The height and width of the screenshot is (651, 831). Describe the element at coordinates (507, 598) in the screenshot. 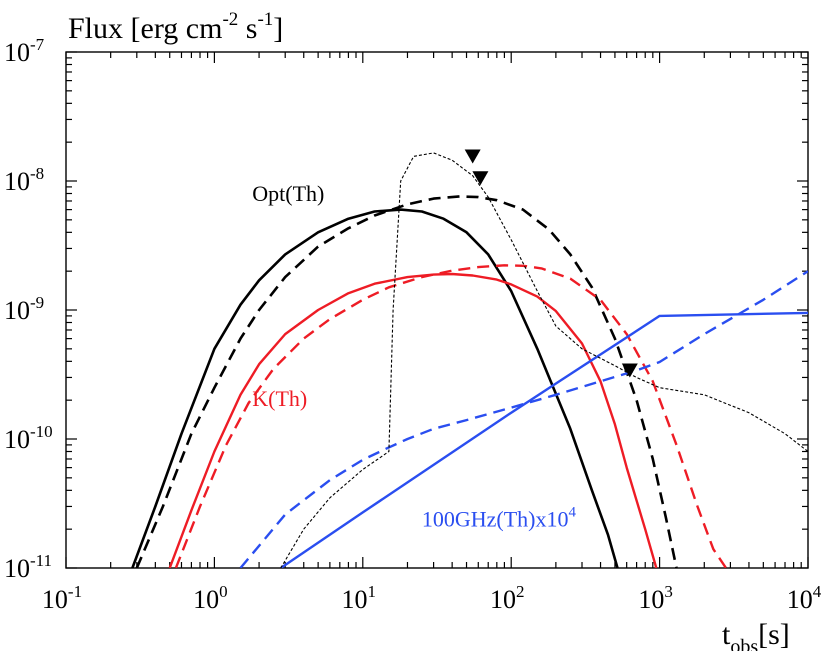

I see `x-tick-label: 10²` at that location.